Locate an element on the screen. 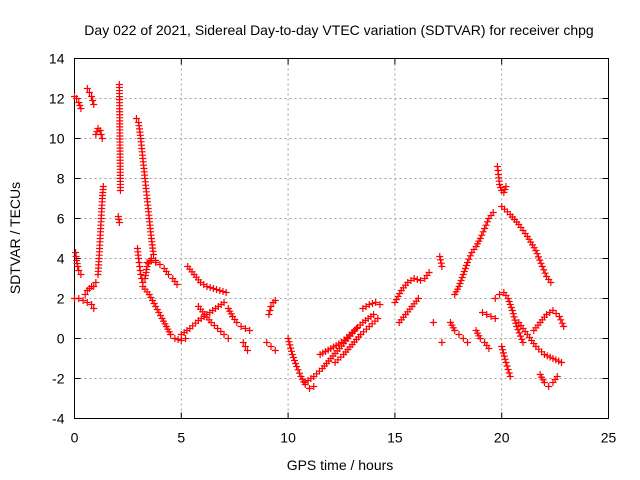  y-axis-label: SDTVAR / TECUs is located at coordinates (15, 238).